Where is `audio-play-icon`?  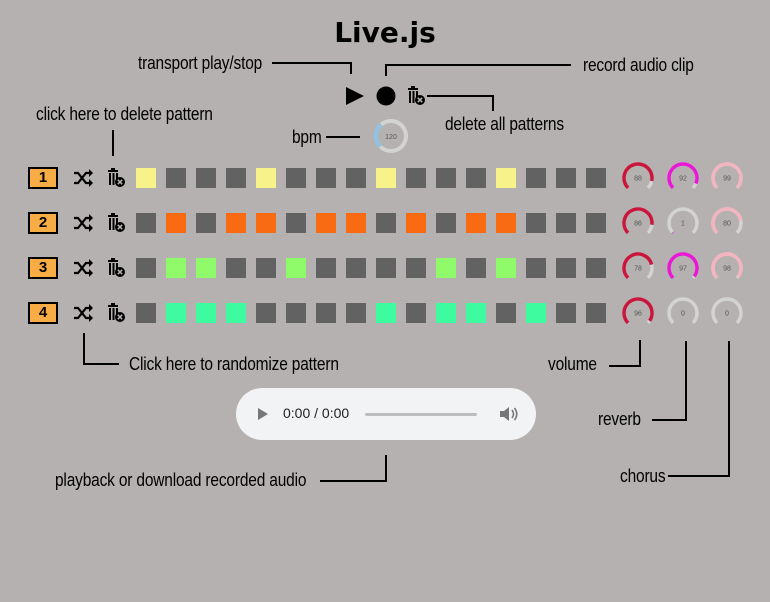 audio-play-icon is located at coordinates (263, 414).